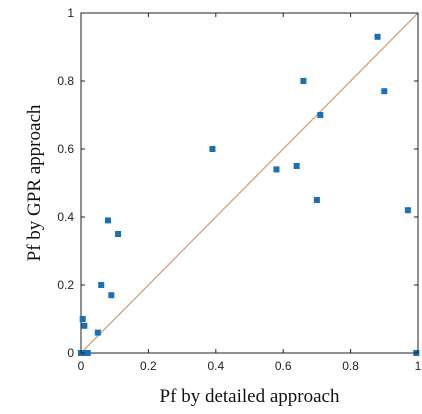  Describe the element at coordinates (350, 366) in the screenshot. I see `x-tick-label: 0.8` at that location.